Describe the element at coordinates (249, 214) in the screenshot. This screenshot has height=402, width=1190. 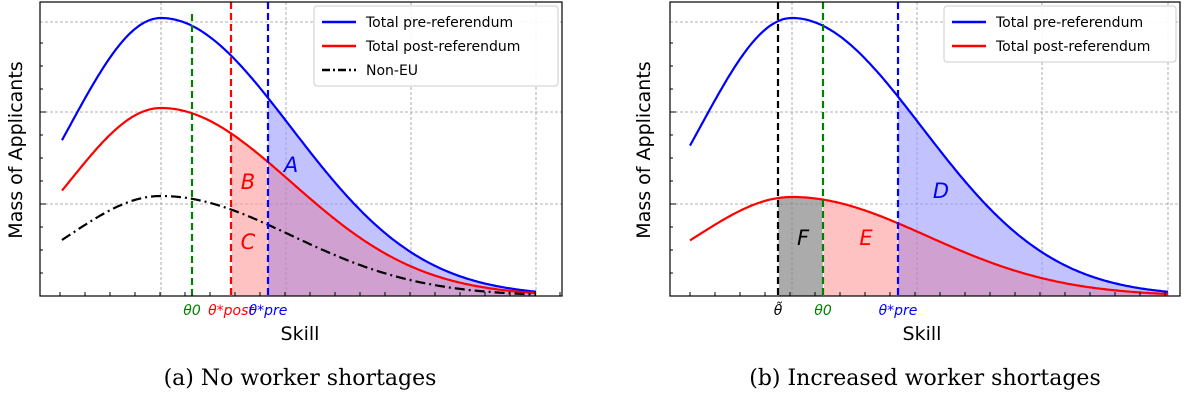
I see `area-BC` at that location.